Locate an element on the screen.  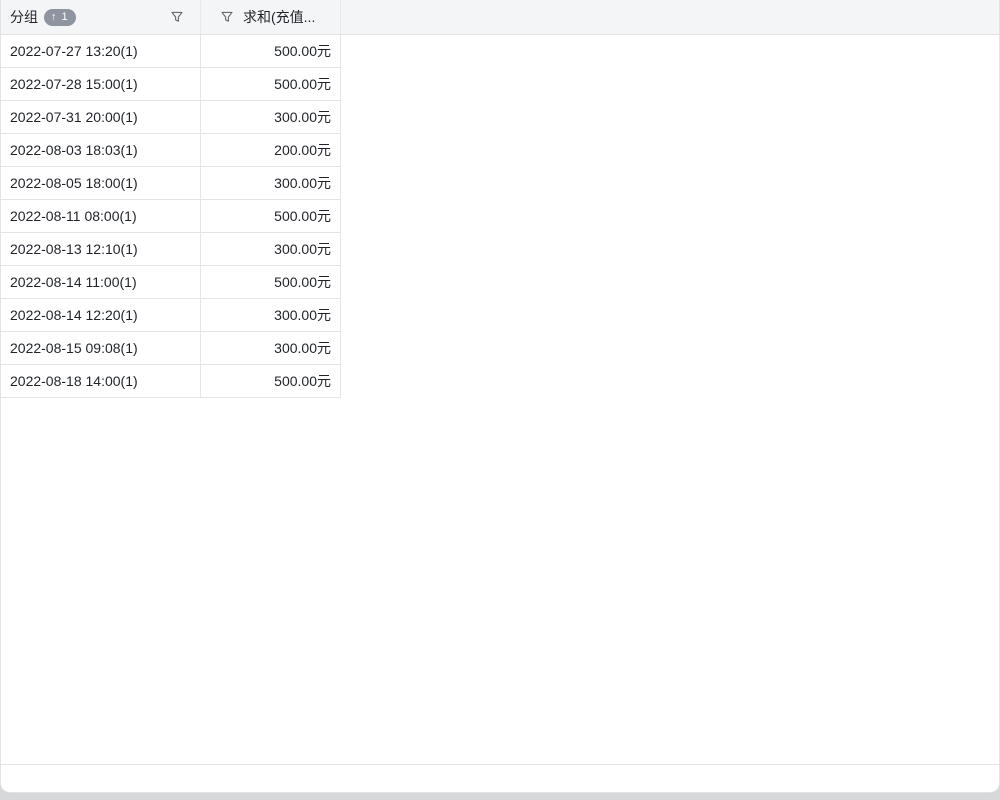
table-row: 2022-08-11 08:00(1) 500.00元 is located at coordinates (500, 216).